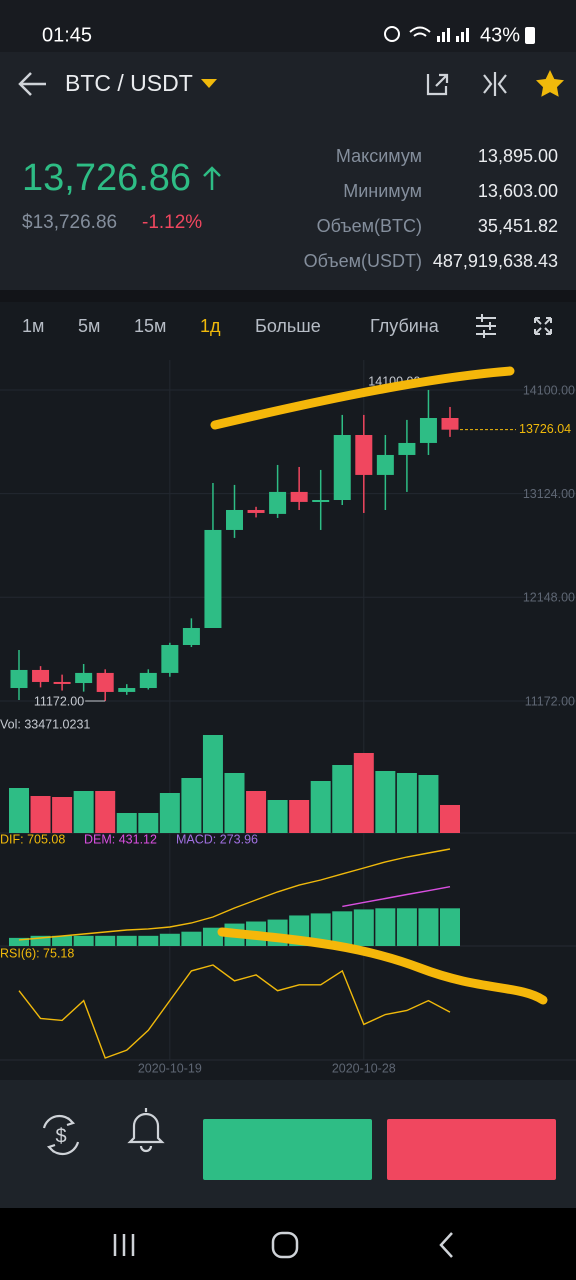 Image resolution: width=576 pixels, height=1280 pixels. I want to click on status-icons, so click(459, 35).